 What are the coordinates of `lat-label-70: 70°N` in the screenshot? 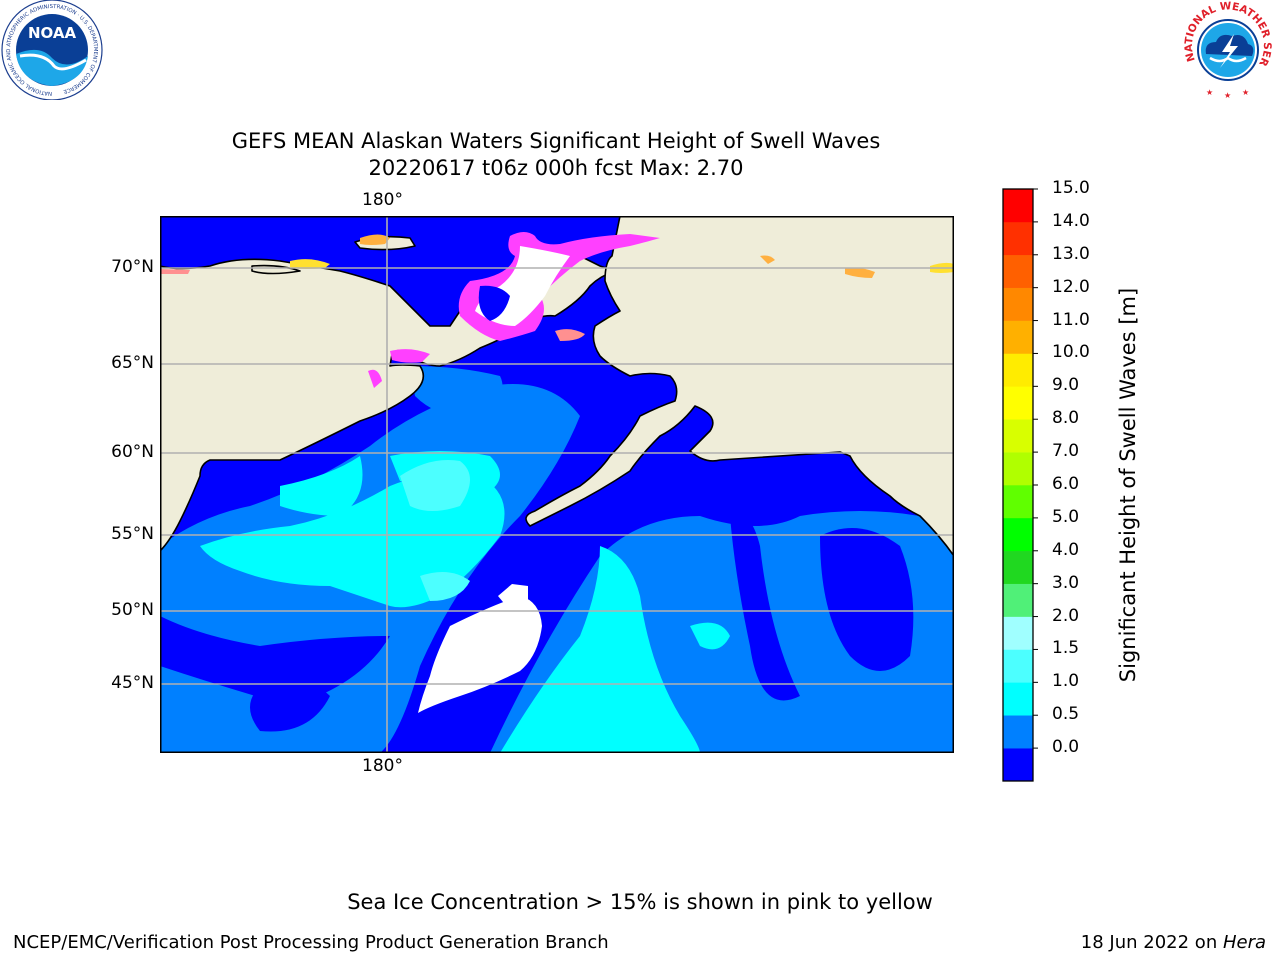 It's located at (132, 267).